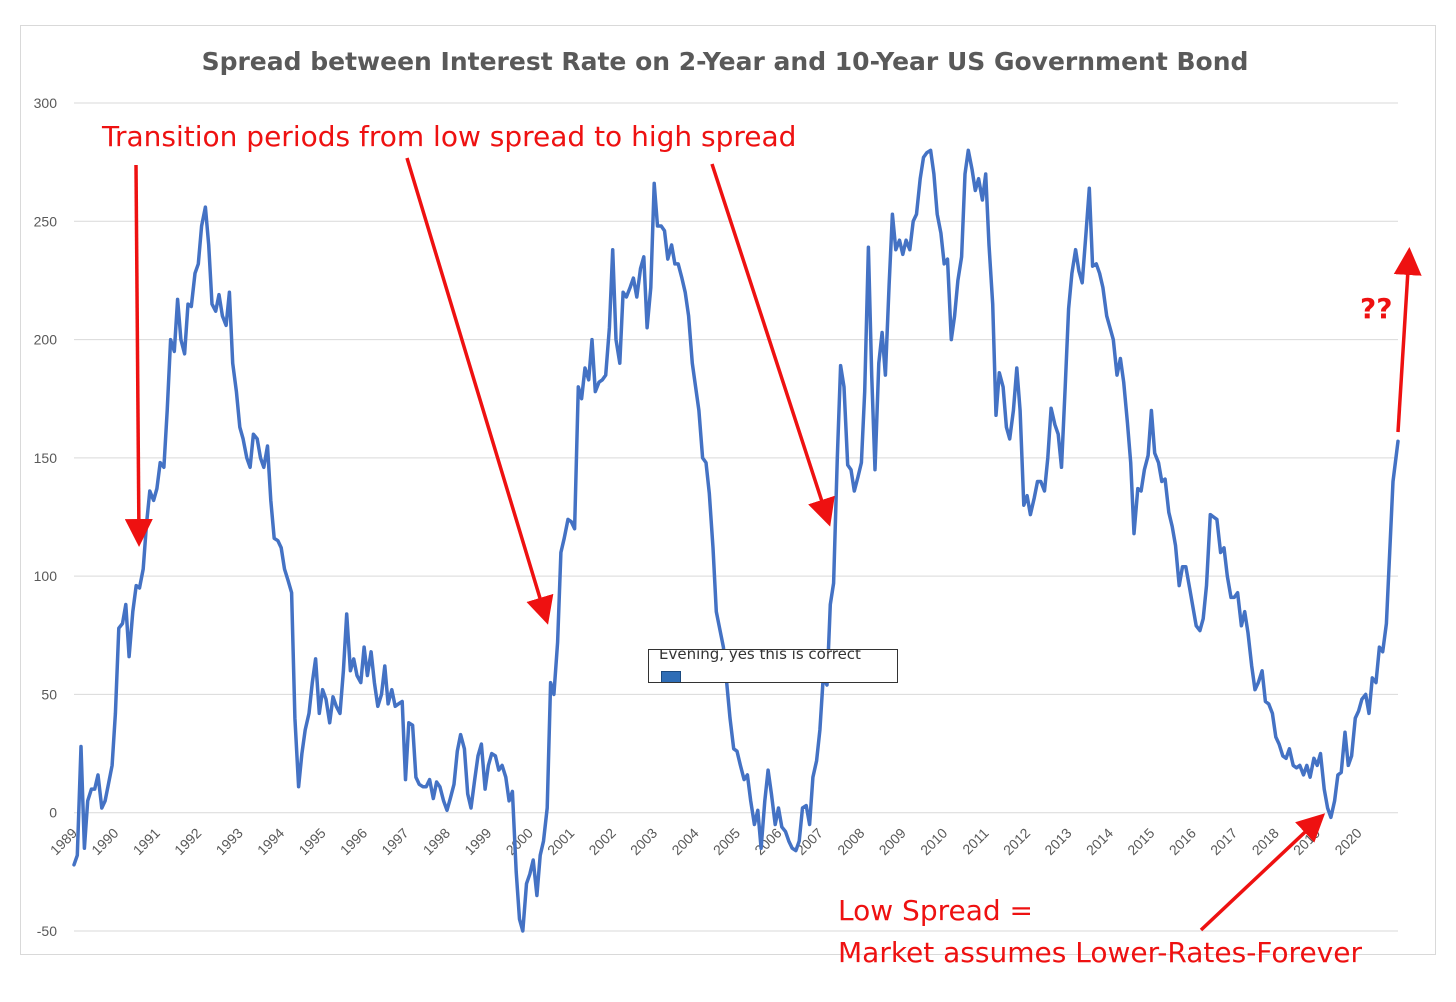 This screenshot has height=1002, width=1456. I want to click on arrow-2000, so click(479, 391).